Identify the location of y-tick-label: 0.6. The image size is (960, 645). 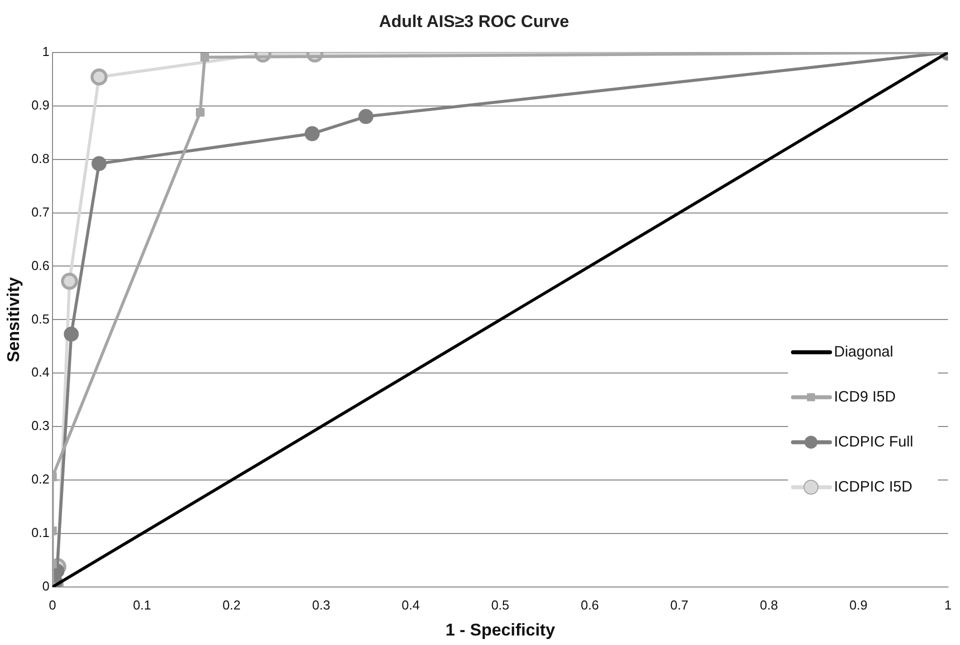
(40, 265).